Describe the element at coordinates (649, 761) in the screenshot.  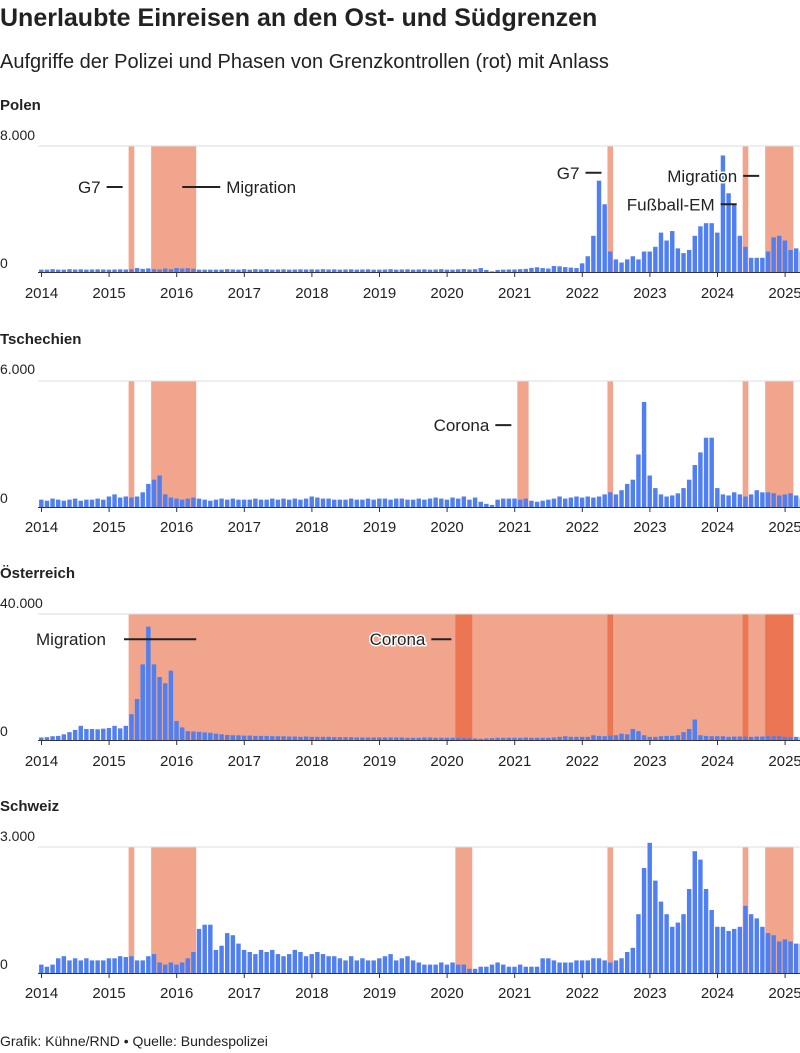
I see `x-tick-label: 2023` at that location.